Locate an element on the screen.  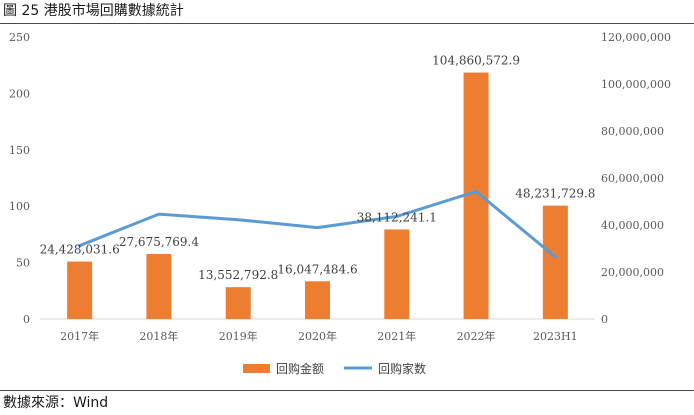
figure-title: 圖 25 港股市場回購數據統計 is located at coordinates (93, 11).